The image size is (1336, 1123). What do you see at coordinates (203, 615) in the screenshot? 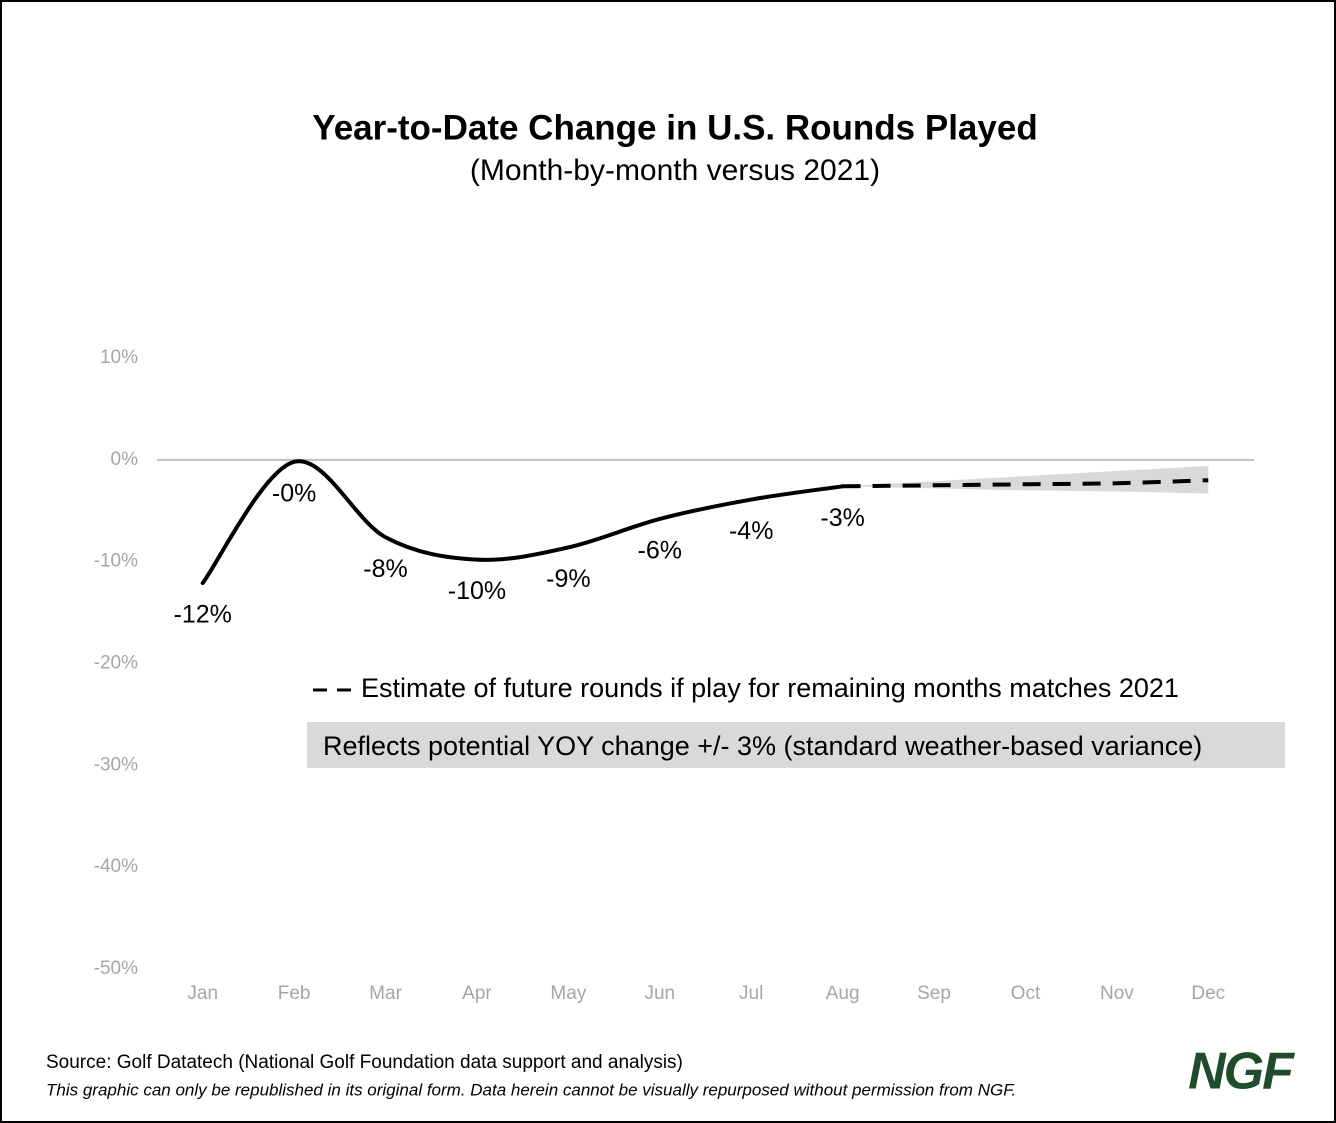
I see `data-label: -12%` at bounding box center [203, 615].